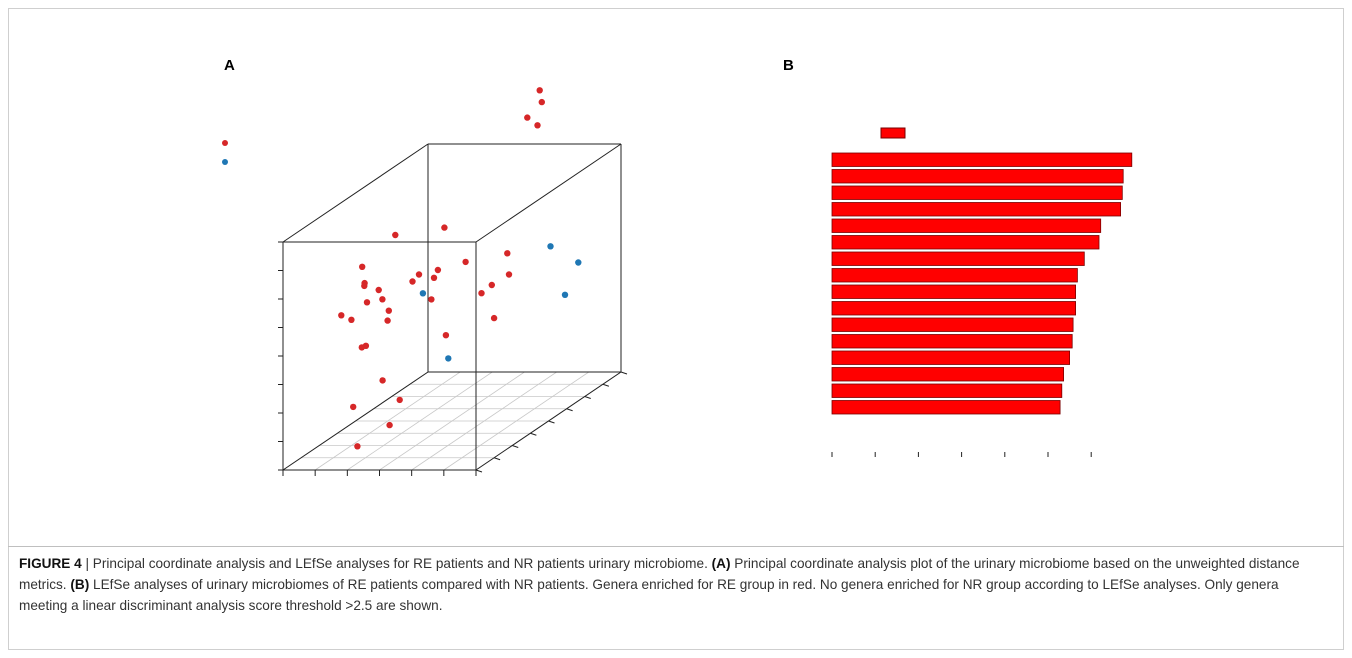 The width and height of the screenshot is (1352, 658). I want to click on panel-b-letter: B, so click(788, 65).